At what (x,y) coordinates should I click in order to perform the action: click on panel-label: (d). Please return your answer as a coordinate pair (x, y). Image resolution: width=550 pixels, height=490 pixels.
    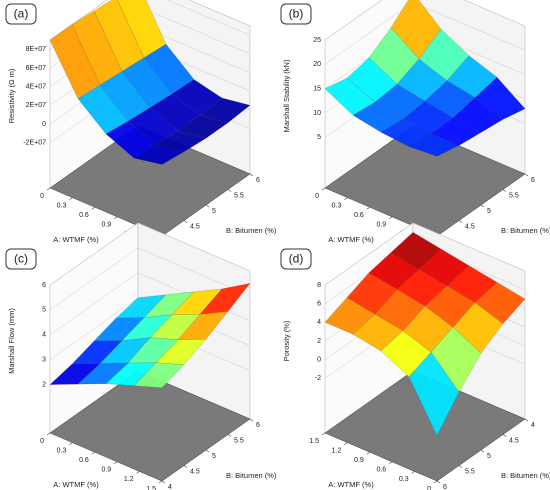
    Looking at the image, I should click on (296, 259).